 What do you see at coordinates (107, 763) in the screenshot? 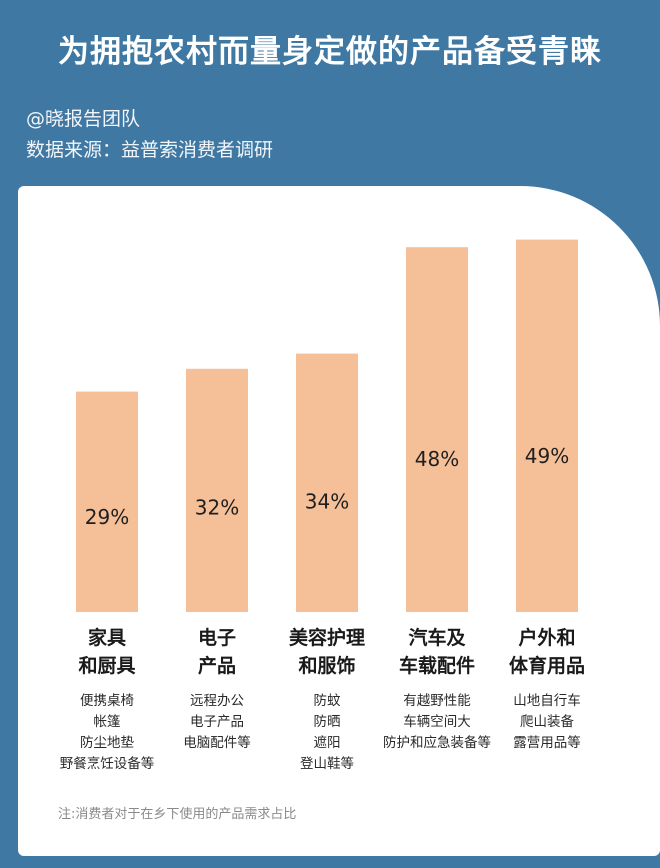
I see `category-item: 野餐烹饪设备等` at bounding box center [107, 763].